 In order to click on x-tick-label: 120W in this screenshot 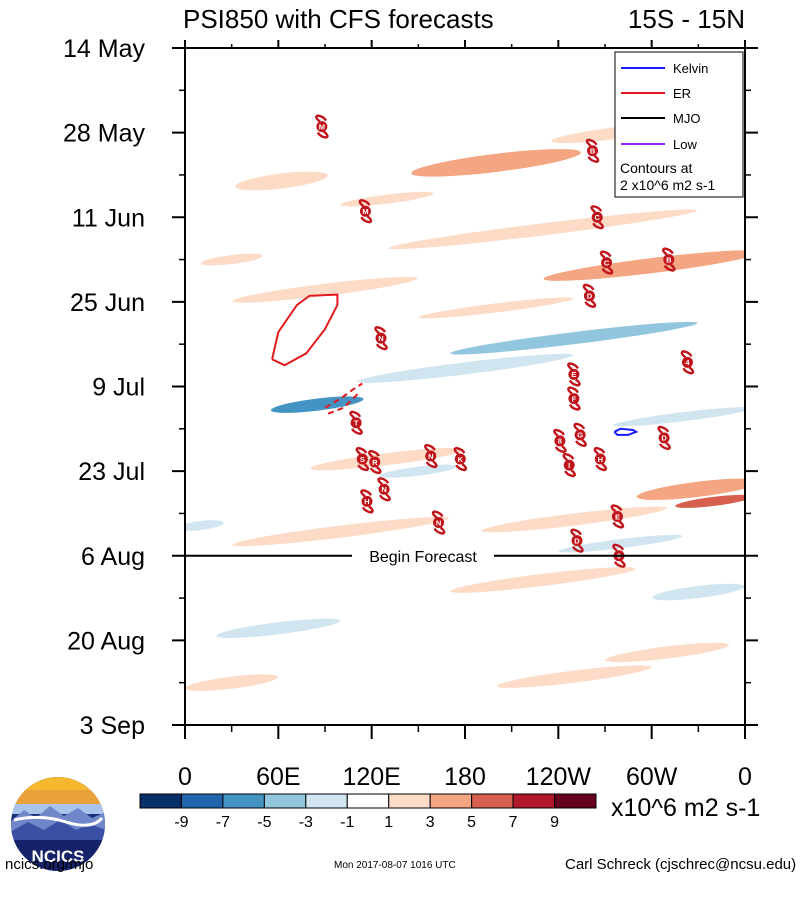, I will do `click(559, 777)`.